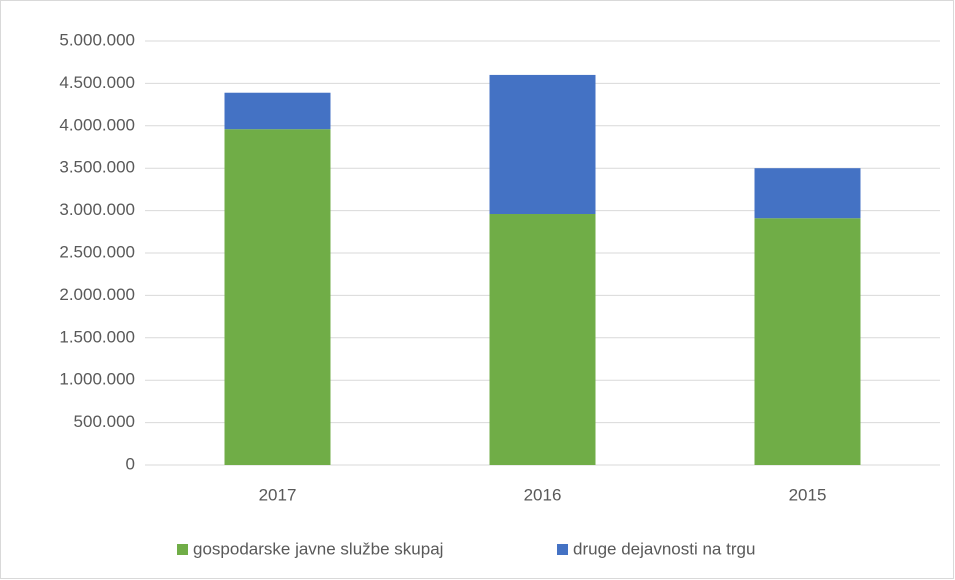 The height and width of the screenshot is (580, 955). I want to click on y-tick-label: 3.000.000, so click(97, 209).